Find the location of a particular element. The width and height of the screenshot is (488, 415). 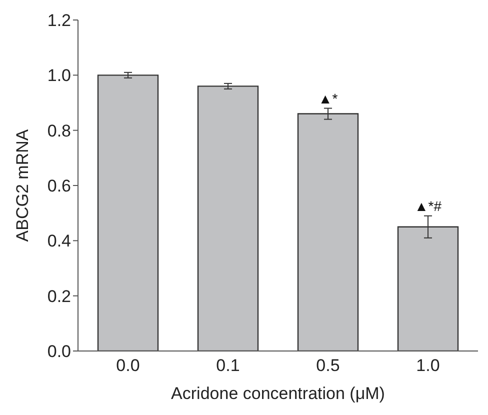

y-tick-label: 0.8 is located at coordinates (59, 130).